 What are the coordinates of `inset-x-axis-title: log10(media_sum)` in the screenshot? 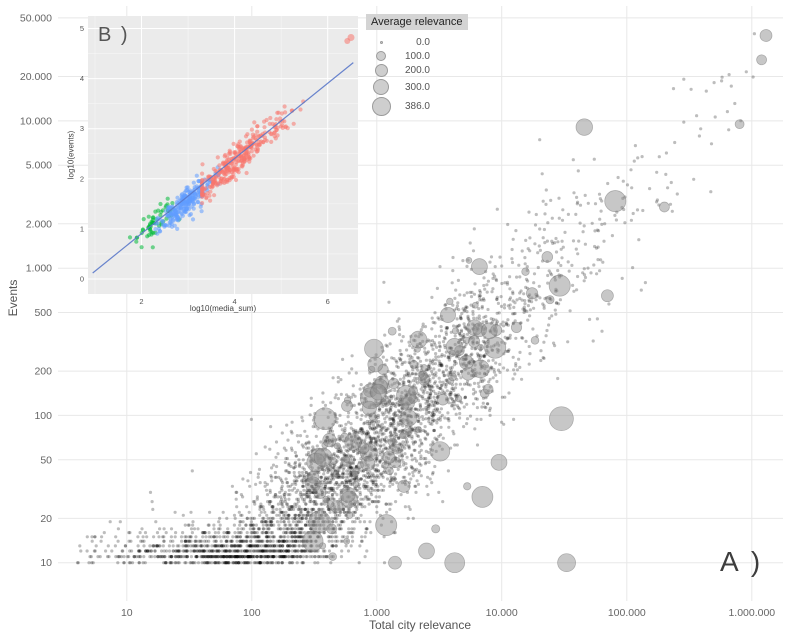 It's located at (223, 308).